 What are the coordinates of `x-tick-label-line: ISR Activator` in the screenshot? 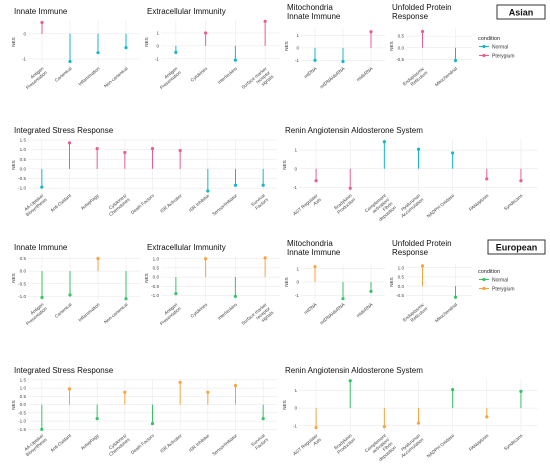 It's located at (171, 443).